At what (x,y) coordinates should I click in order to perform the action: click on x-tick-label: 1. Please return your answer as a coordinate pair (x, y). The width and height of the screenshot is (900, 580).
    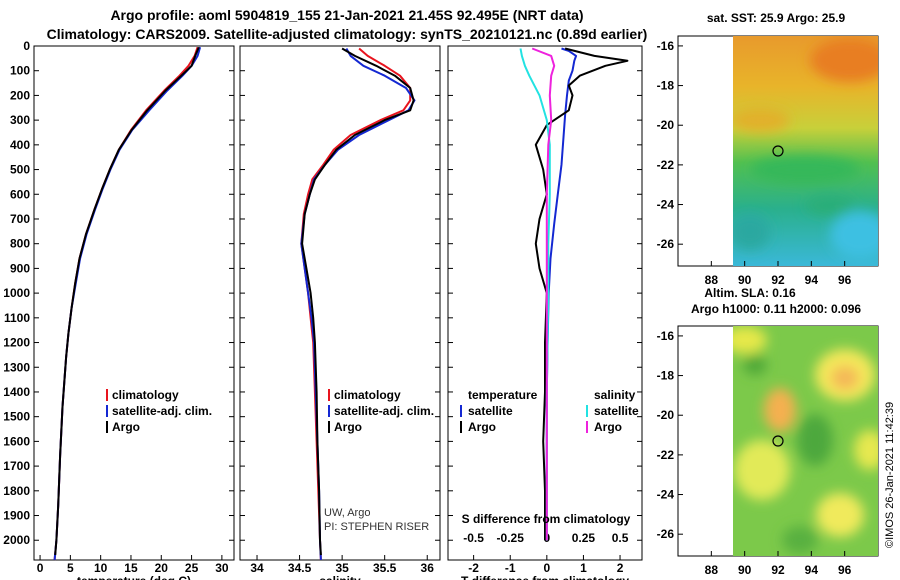
    Looking at the image, I should click on (583, 568).